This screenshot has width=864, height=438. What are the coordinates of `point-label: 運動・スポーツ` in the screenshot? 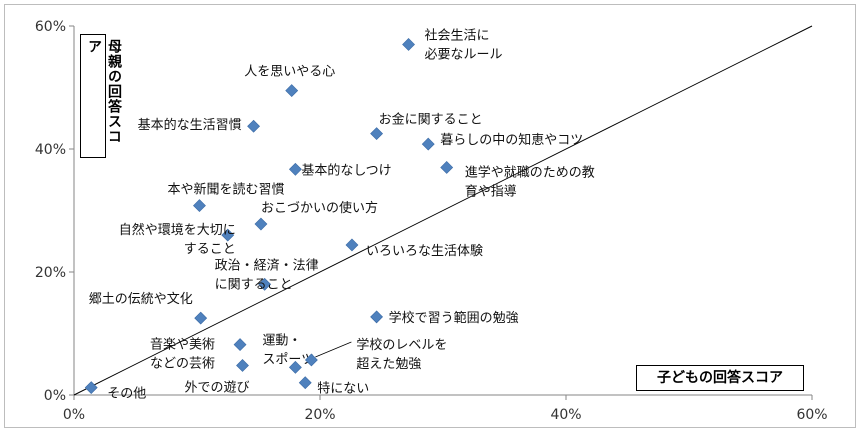 It's located at (288, 350).